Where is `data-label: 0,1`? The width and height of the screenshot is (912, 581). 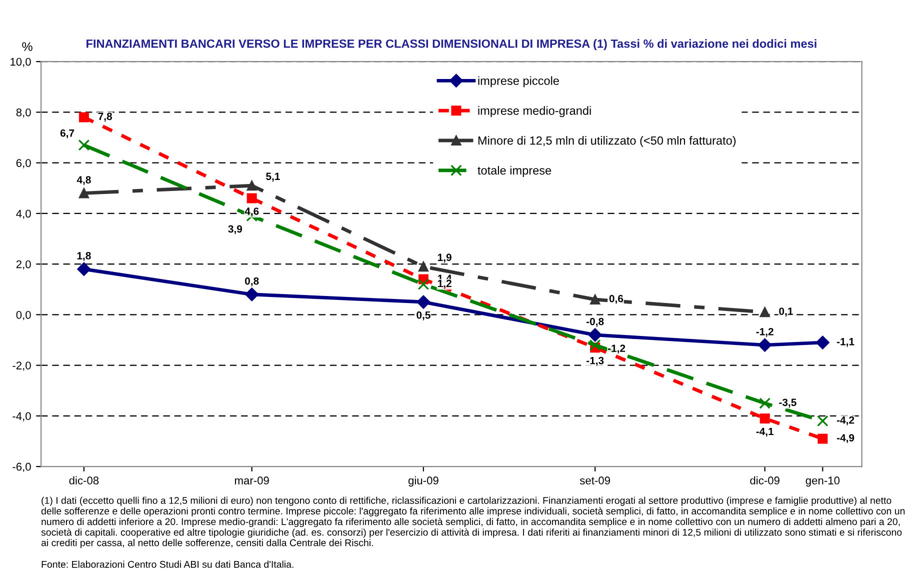
data-label: 0,1 is located at coordinates (786, 312).